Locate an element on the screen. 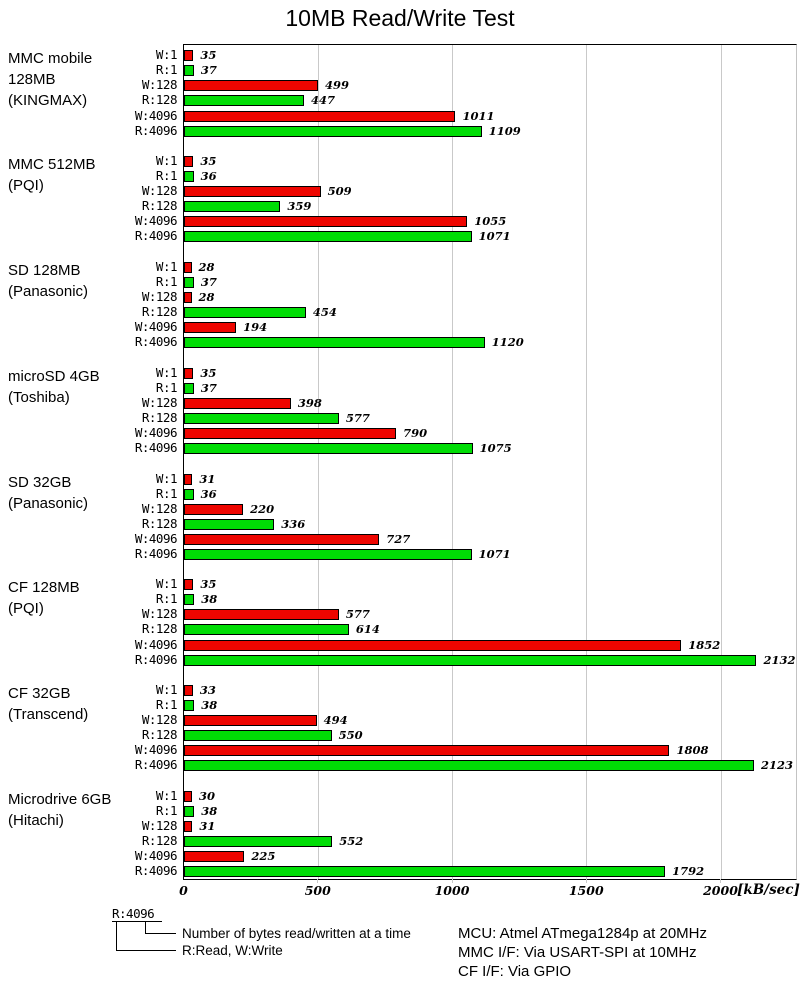 This screenshot has width=800, height=1003. bar-value-label: 37 is located at coordinates (208, 387).